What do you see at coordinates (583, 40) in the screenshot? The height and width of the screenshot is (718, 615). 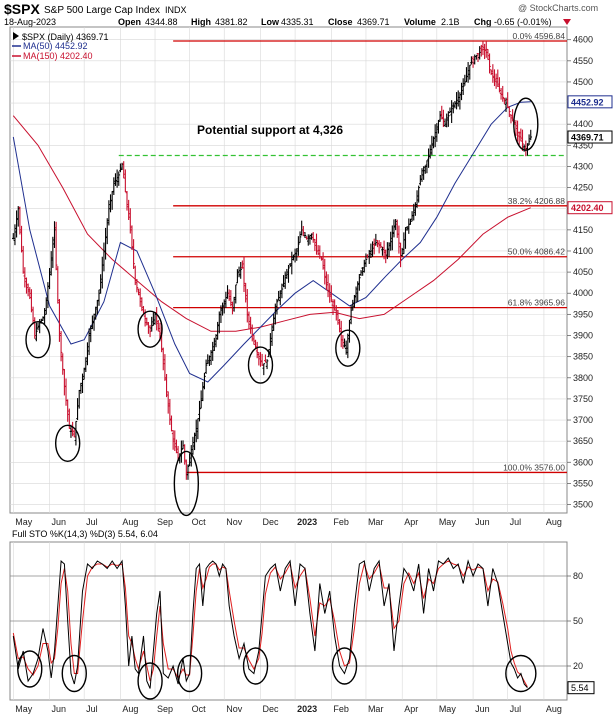 I see `price-y-tick-label: 4600` at bounding box center [583, 40].